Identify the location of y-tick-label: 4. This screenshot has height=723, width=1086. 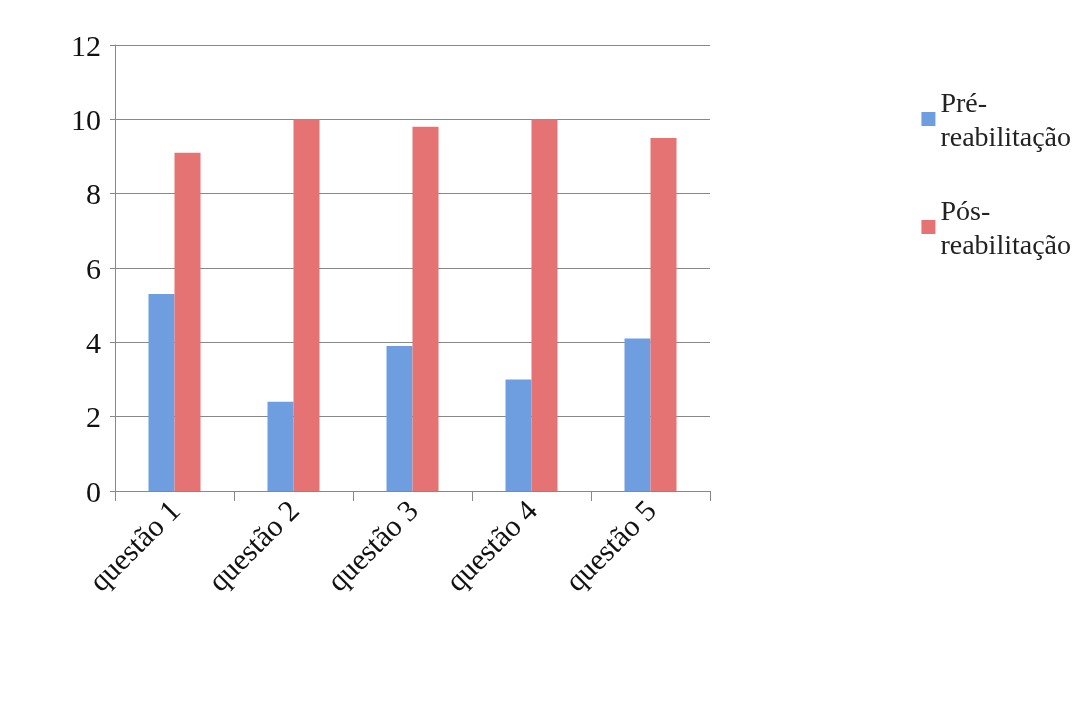
(93, 342).